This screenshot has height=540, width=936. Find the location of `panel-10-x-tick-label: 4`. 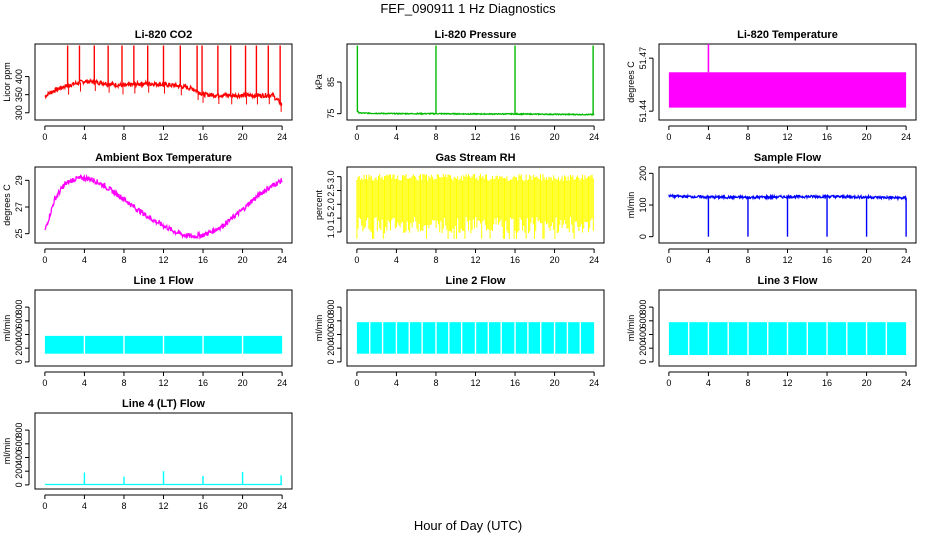

panel-10-x-tick-label: 4 is located at coordinates (84, 506).